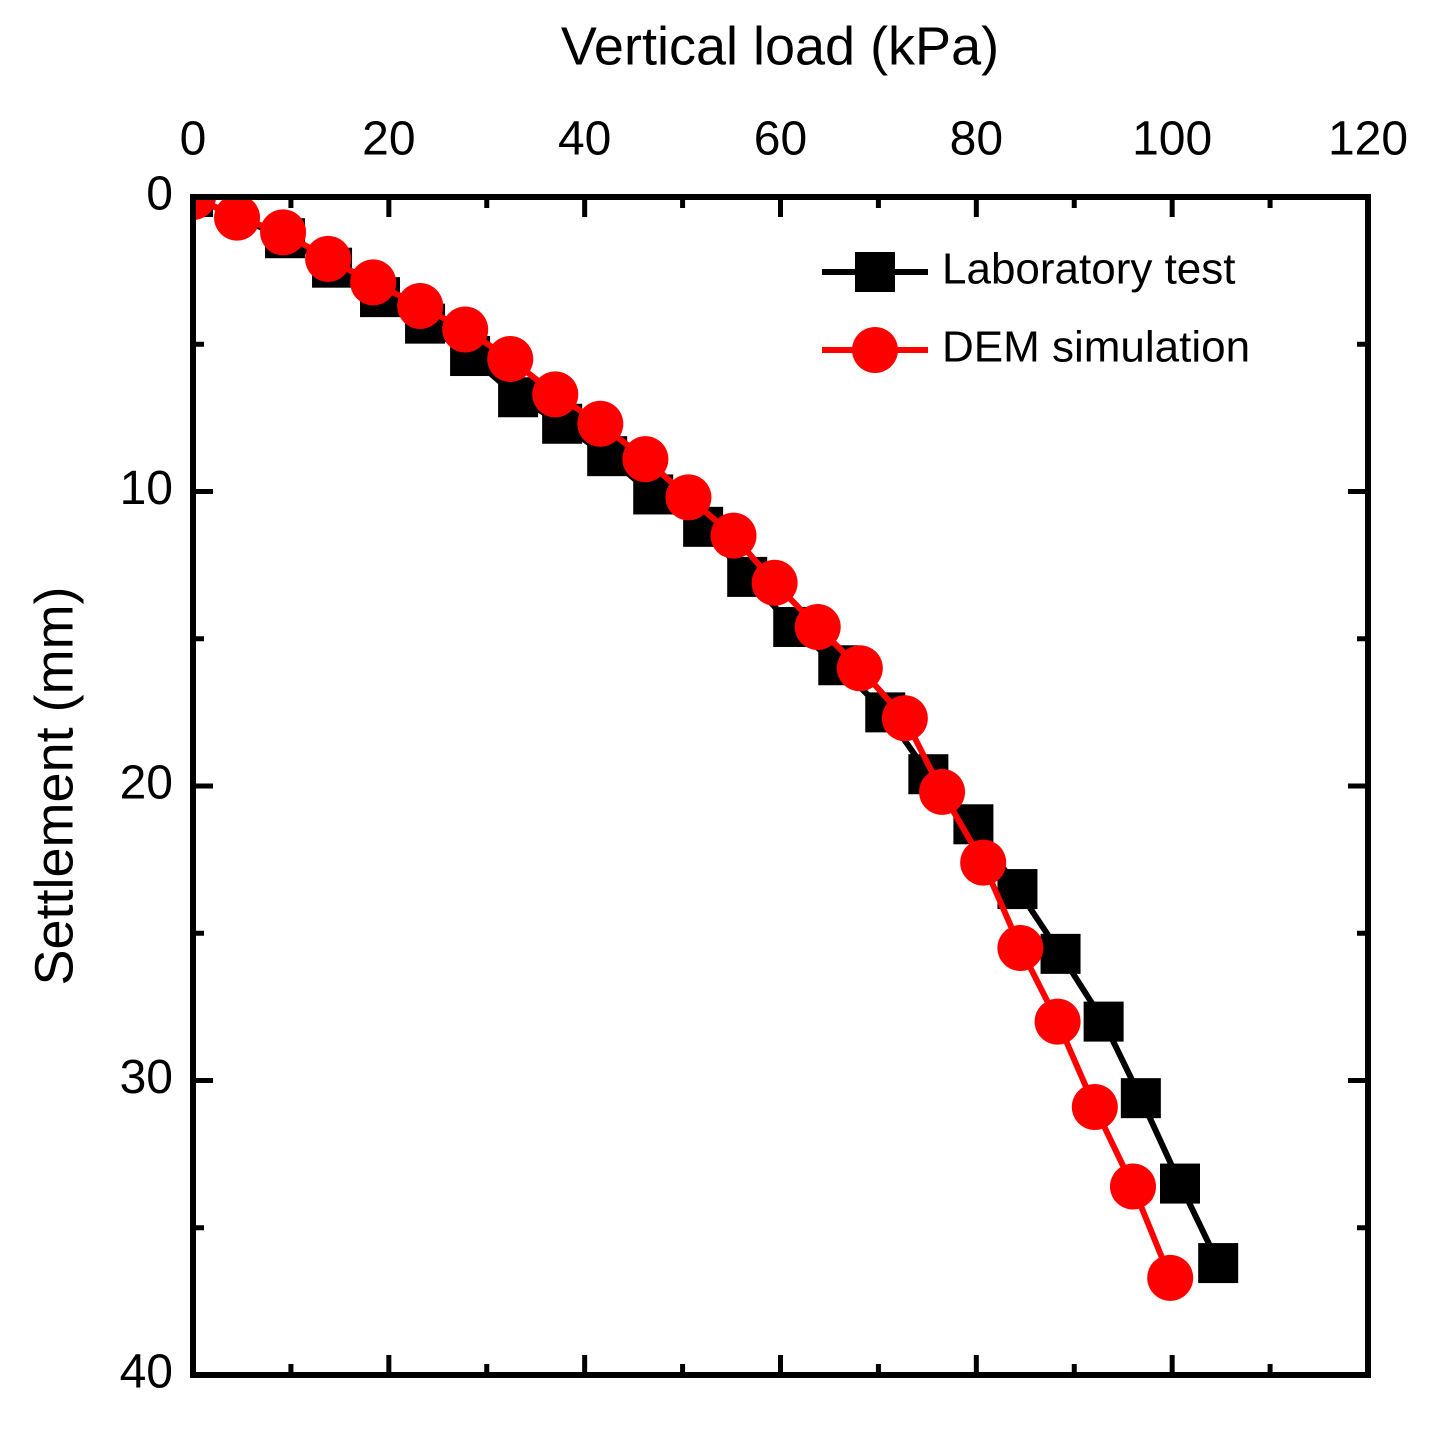 The width and height of the screenshot is (1433, 1438). What do you see at coordinates (1089, 269) in the screenshot?
I see `legend-label: Laboratory test` at bounding box center [1089, 269].